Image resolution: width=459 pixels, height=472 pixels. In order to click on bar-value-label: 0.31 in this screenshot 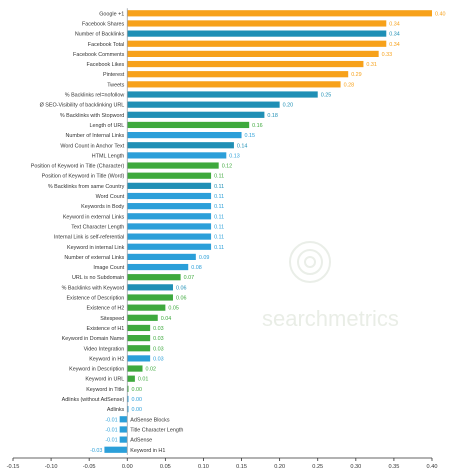, I will do `click(371, 65)`.